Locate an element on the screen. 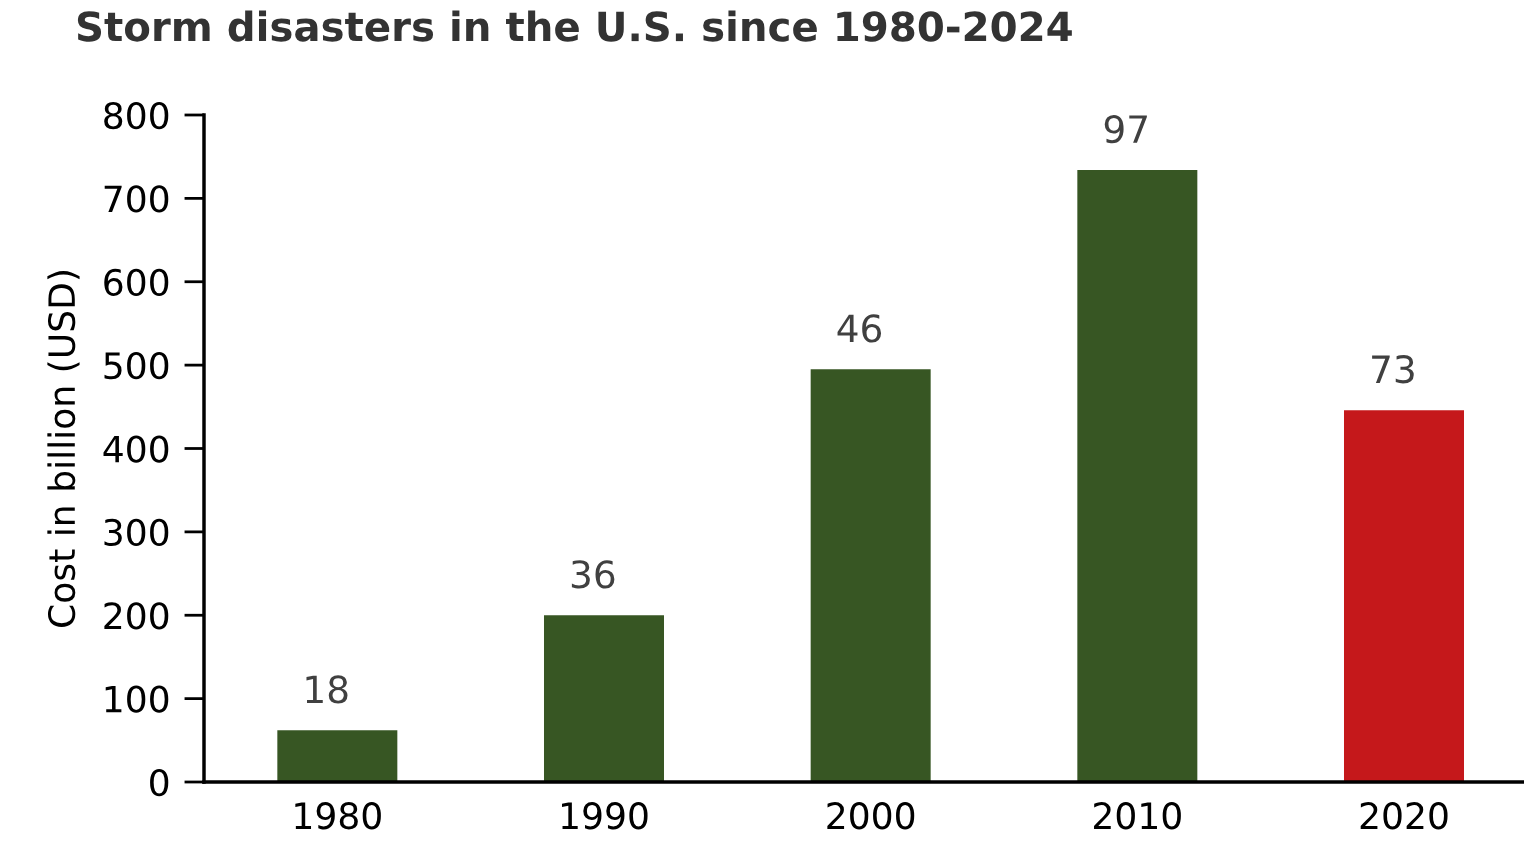 The image size is (1524, 859). y-axis-title: Cost in billion (USD) is located at coordinates (63, 449).